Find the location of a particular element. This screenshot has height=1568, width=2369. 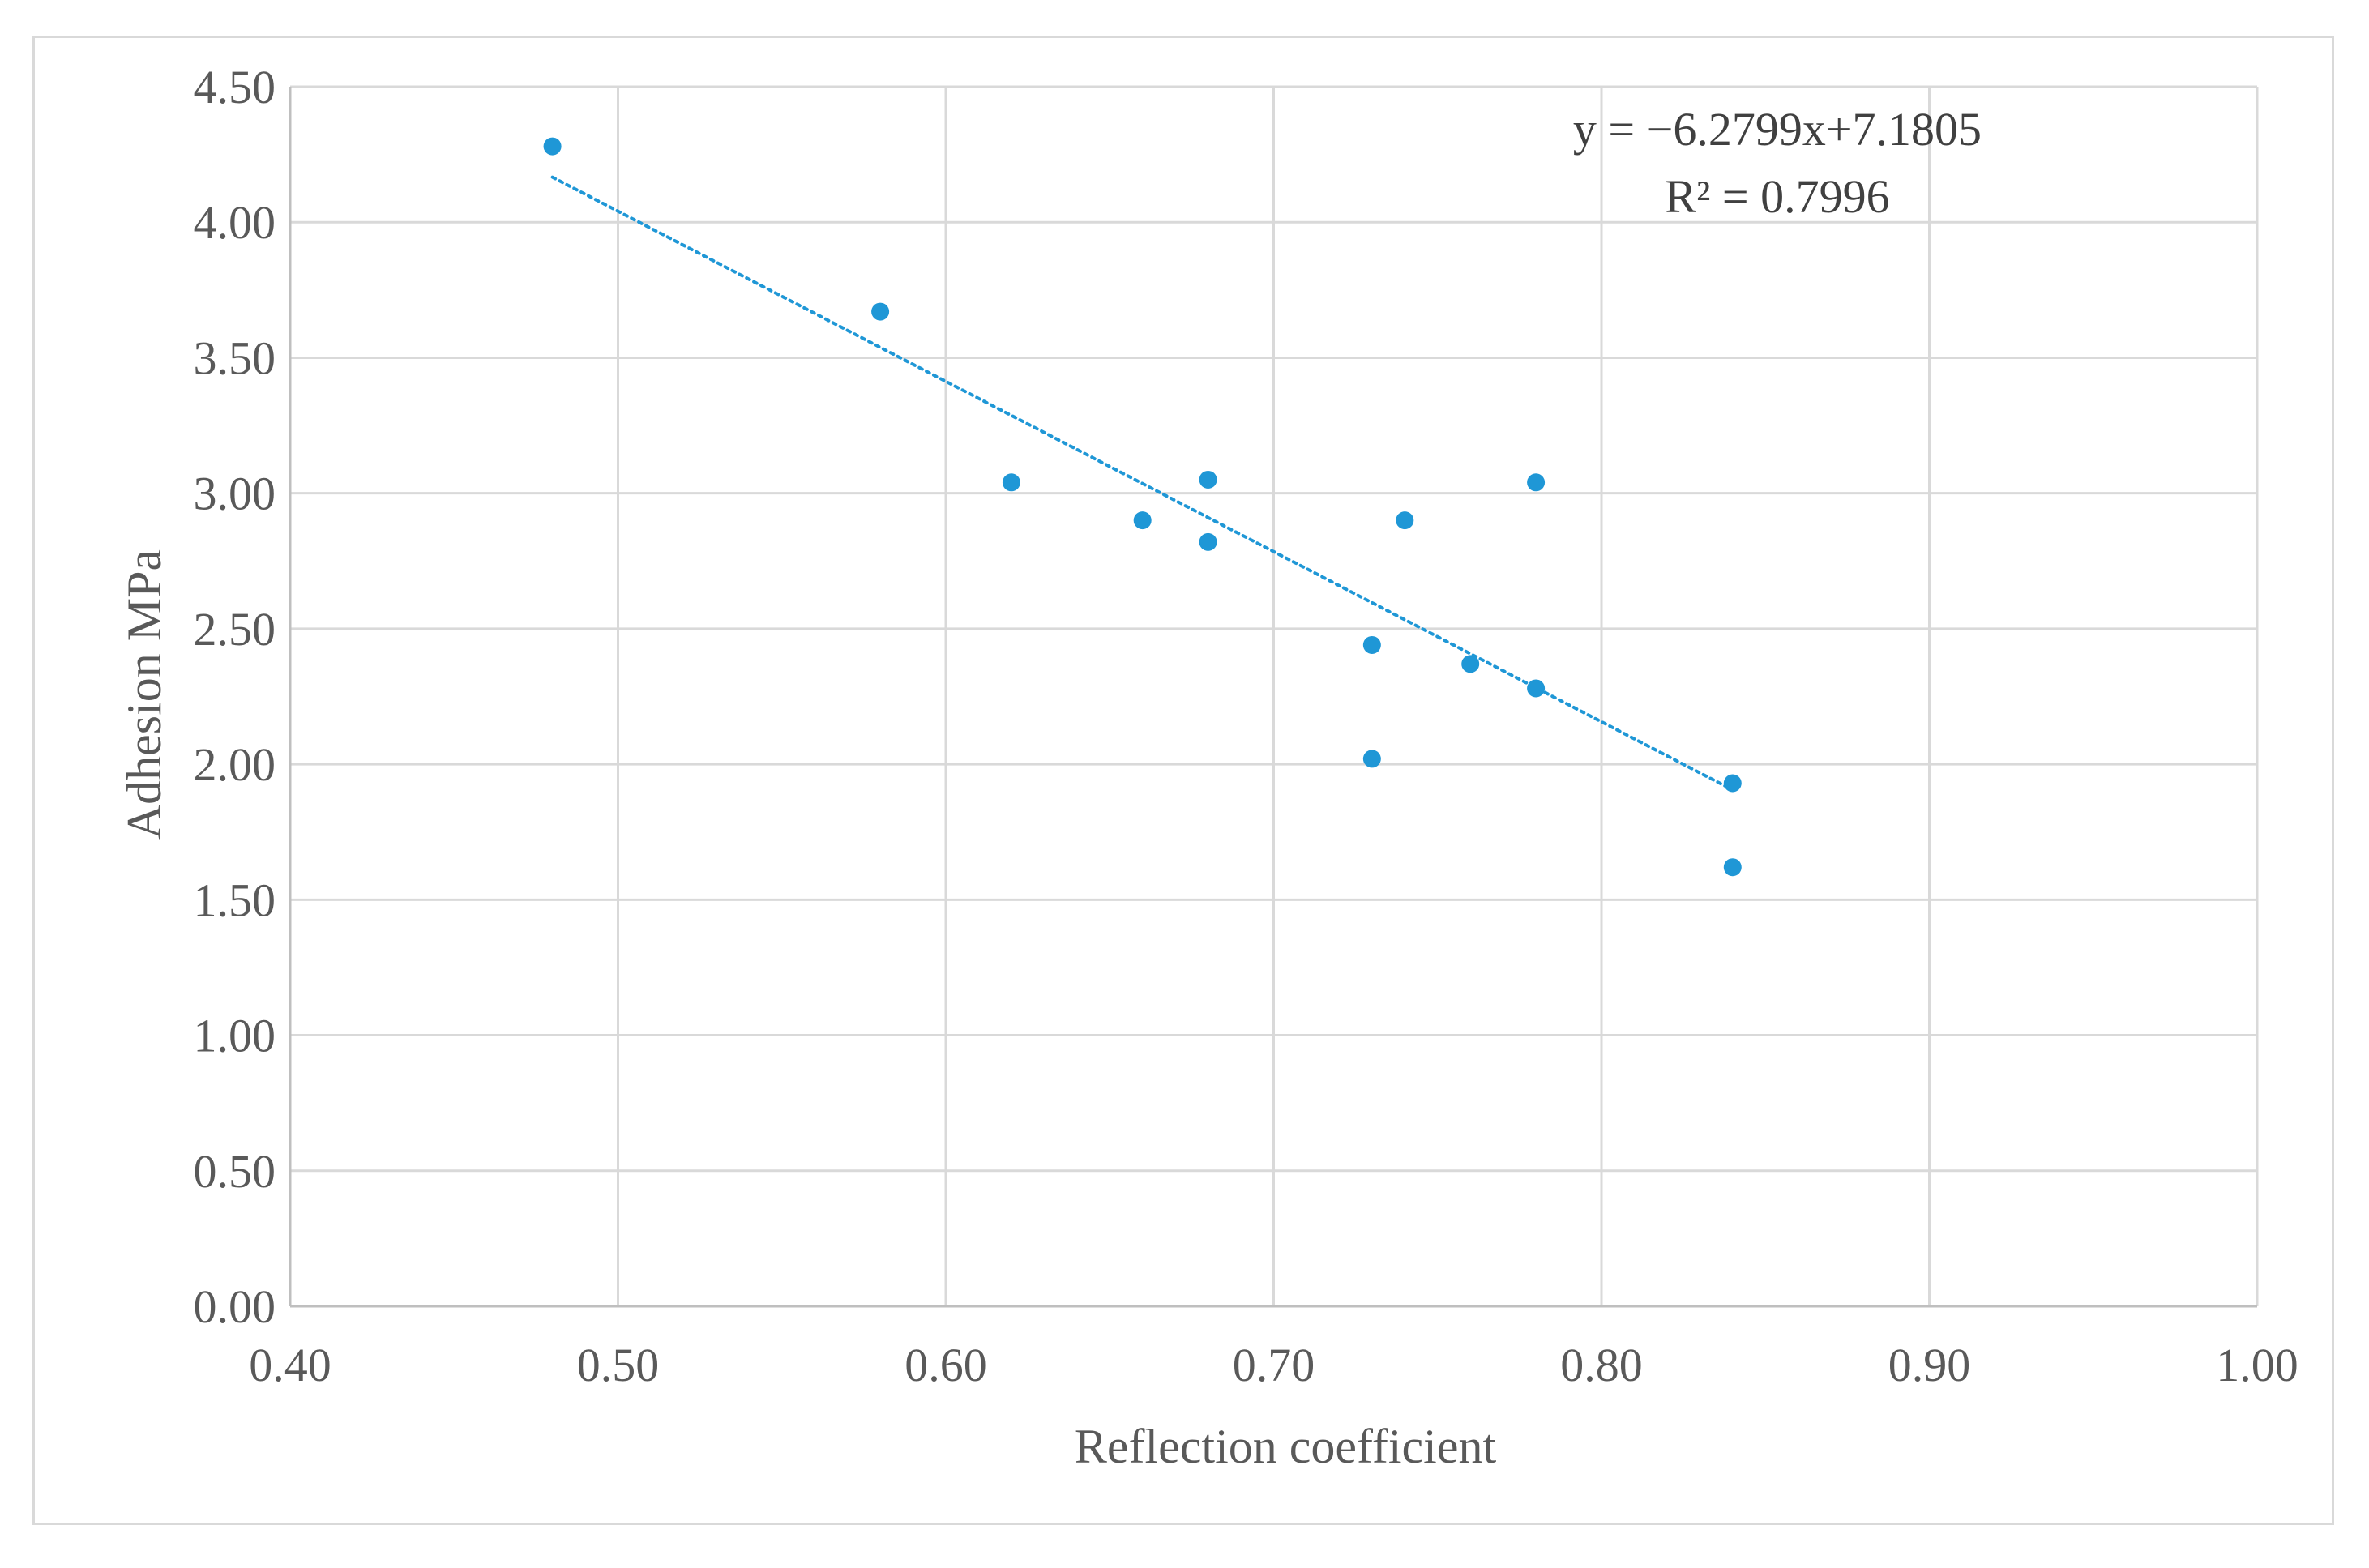

y-tick-label: 1.50 is located at coordinates (235, 900).